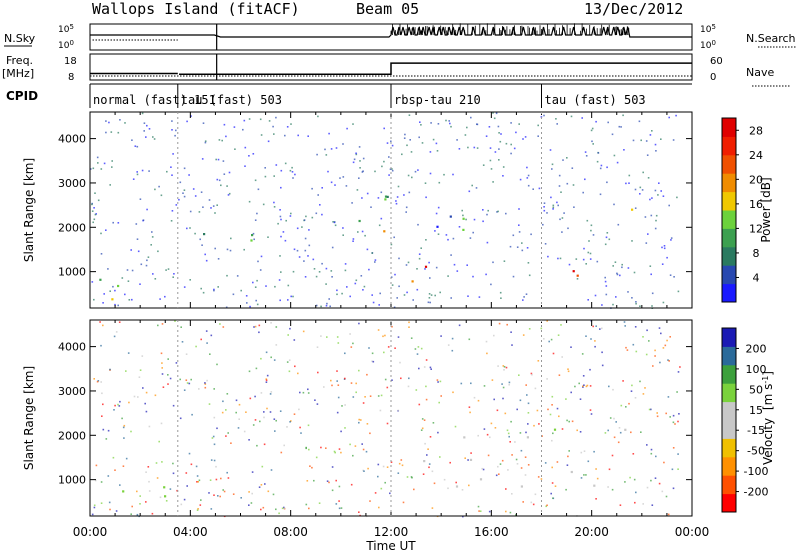 The height and width of the screenshot is (554, 800). What do you see at coordinates (71, 43) in the screenshot?
I see `tick-exponent: 0` at bounding box center [71, 43].